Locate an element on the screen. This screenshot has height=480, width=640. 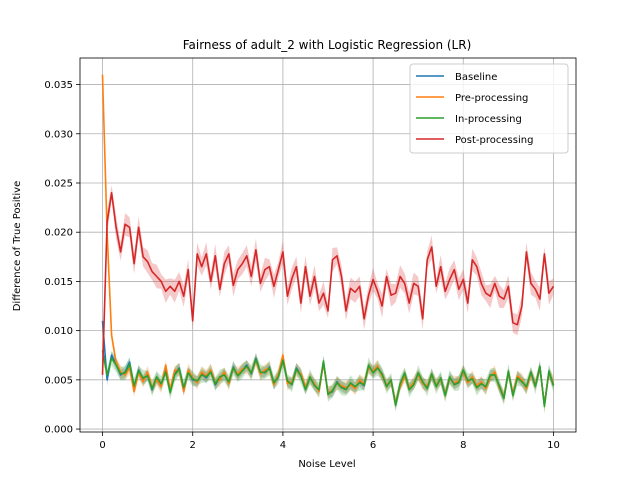
legend-label-baseline: Baseline is located at coordinates (476, 77).